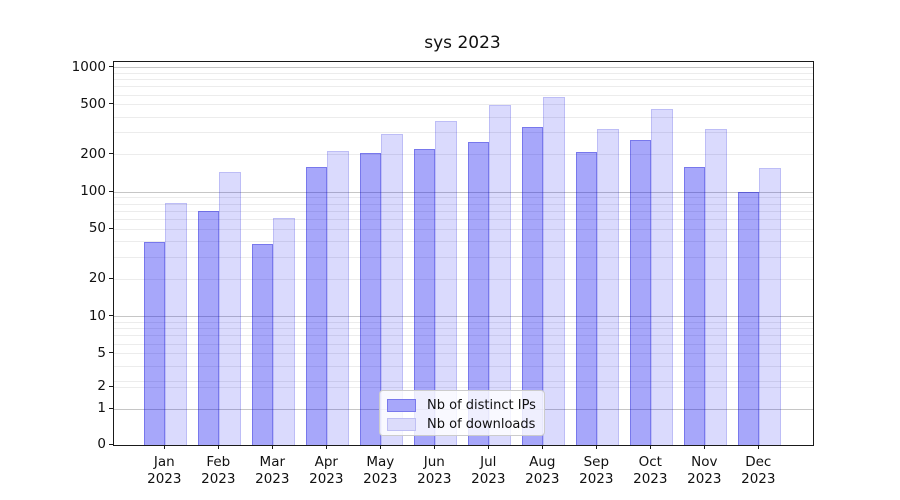 The image size is (900, 500). What do you see at coordinates (770, 306) in the screenshot?
I see `bar-downloads-dec` at bounding box center [770, 306].